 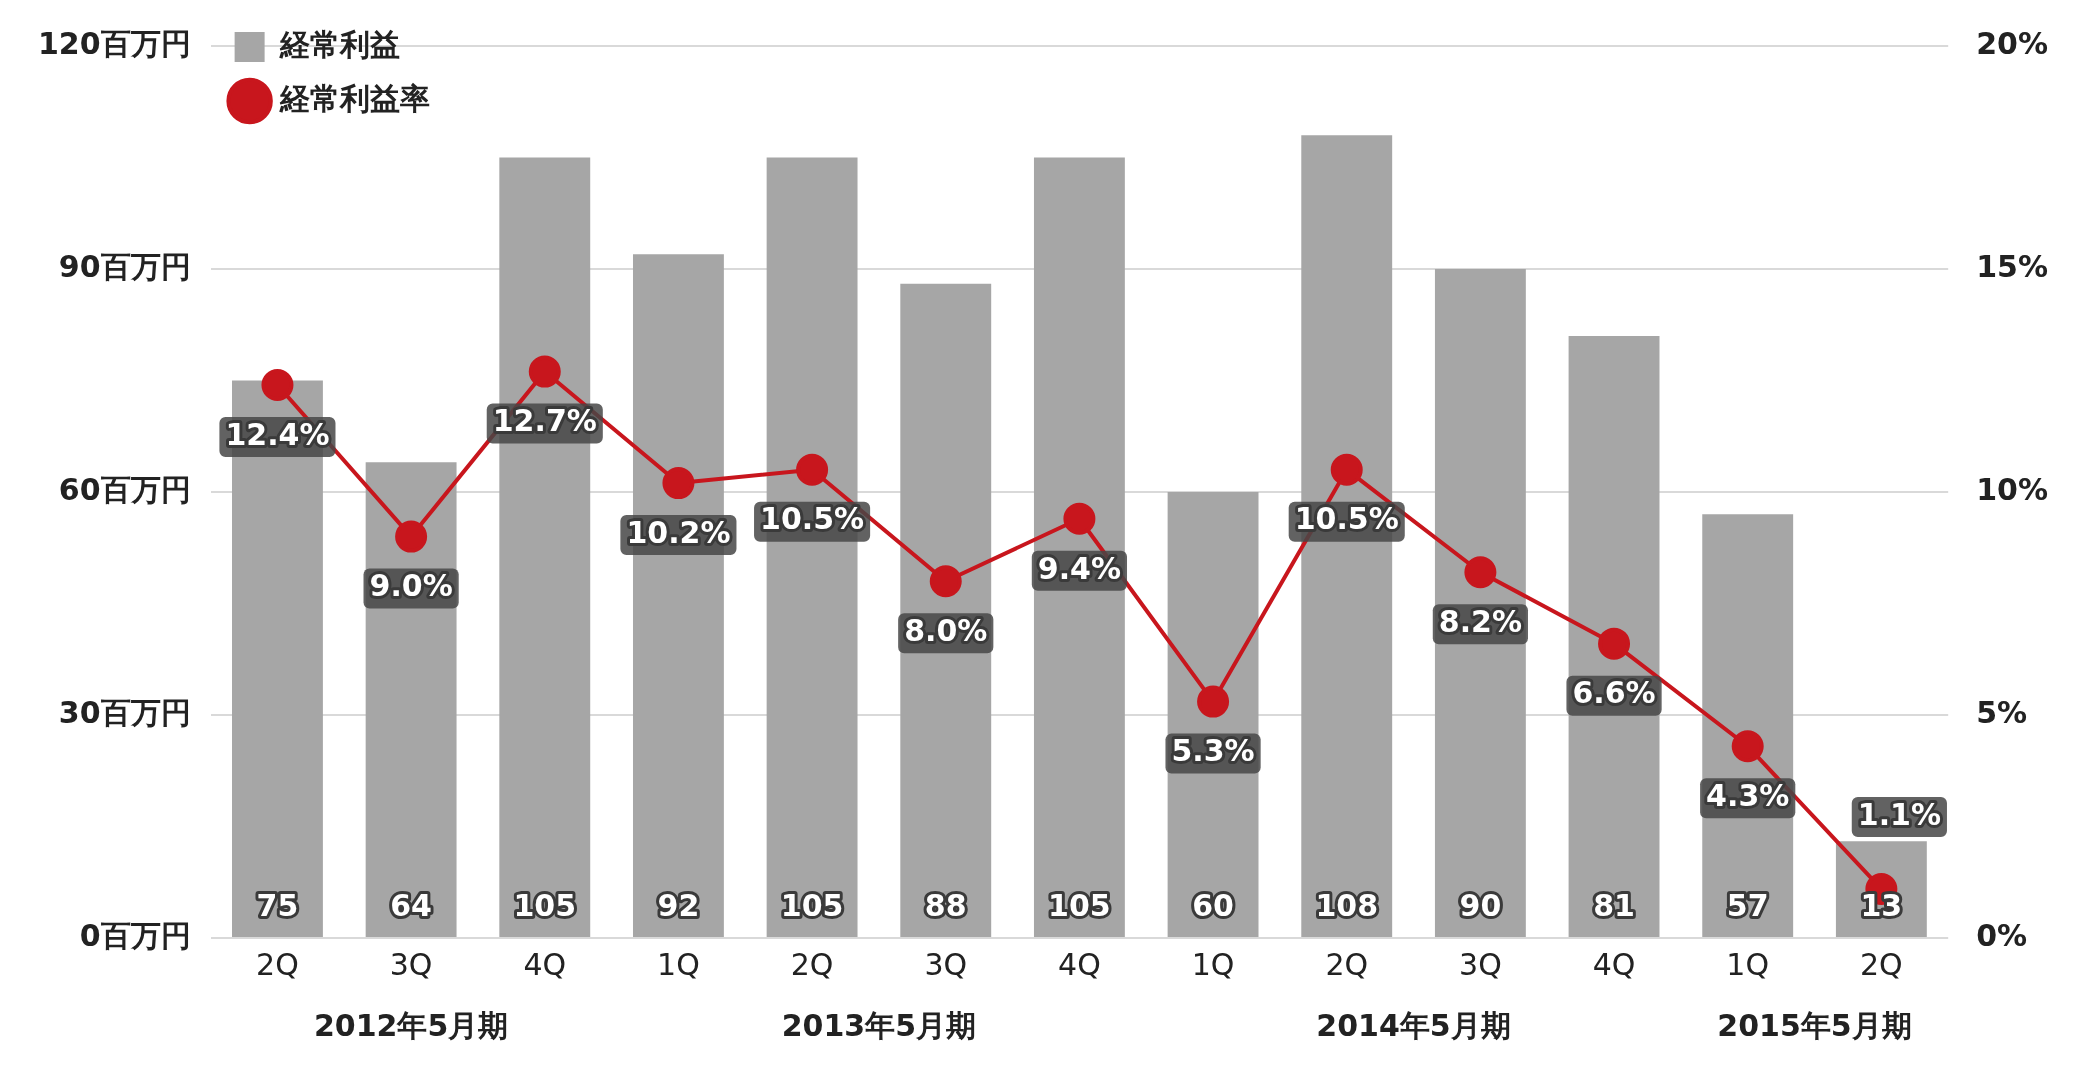 I want to click on y-tick-label: 30百万円, so click(x=124, y=712).